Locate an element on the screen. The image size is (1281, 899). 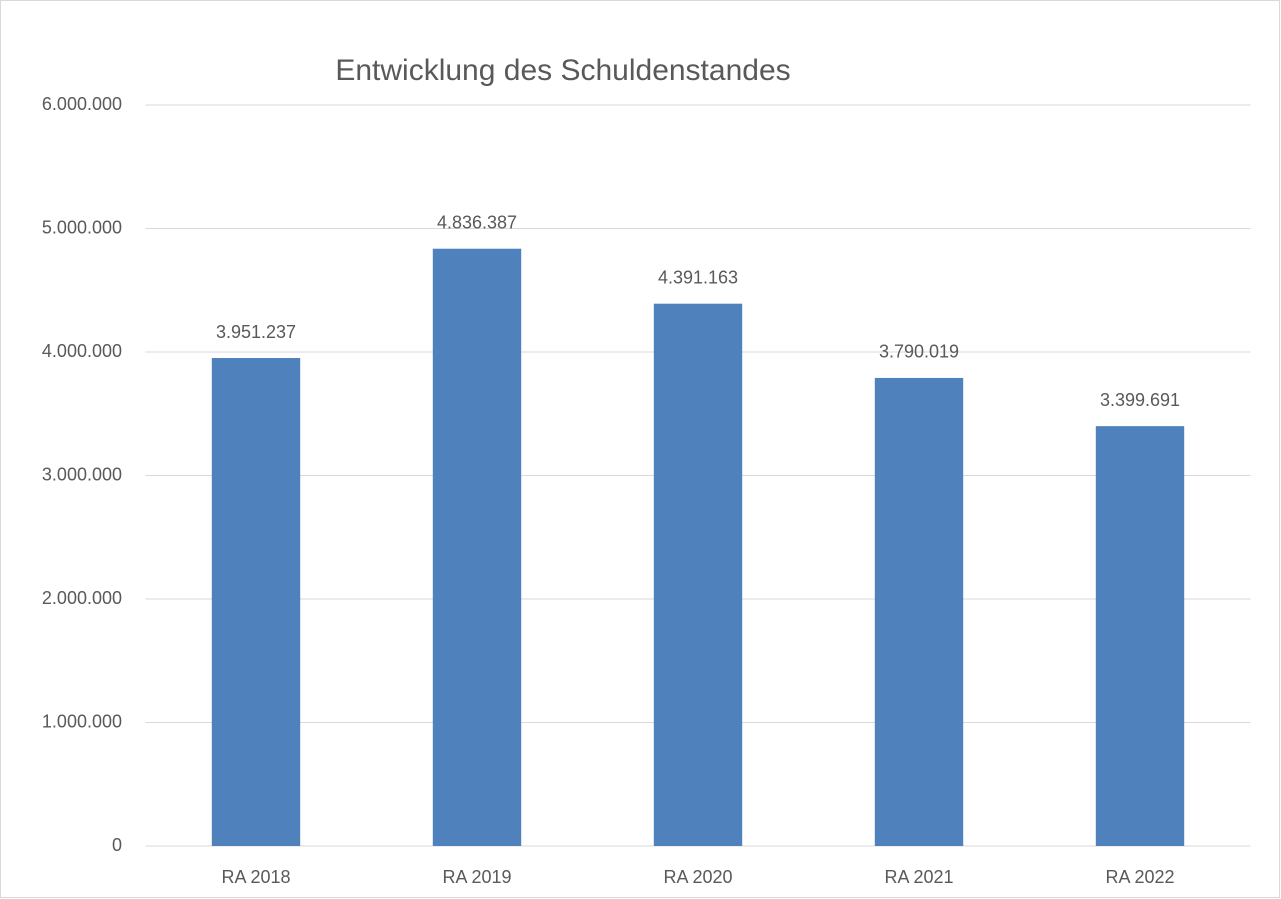
value-label: 3.951.237 is located at coordinates (256, 332).